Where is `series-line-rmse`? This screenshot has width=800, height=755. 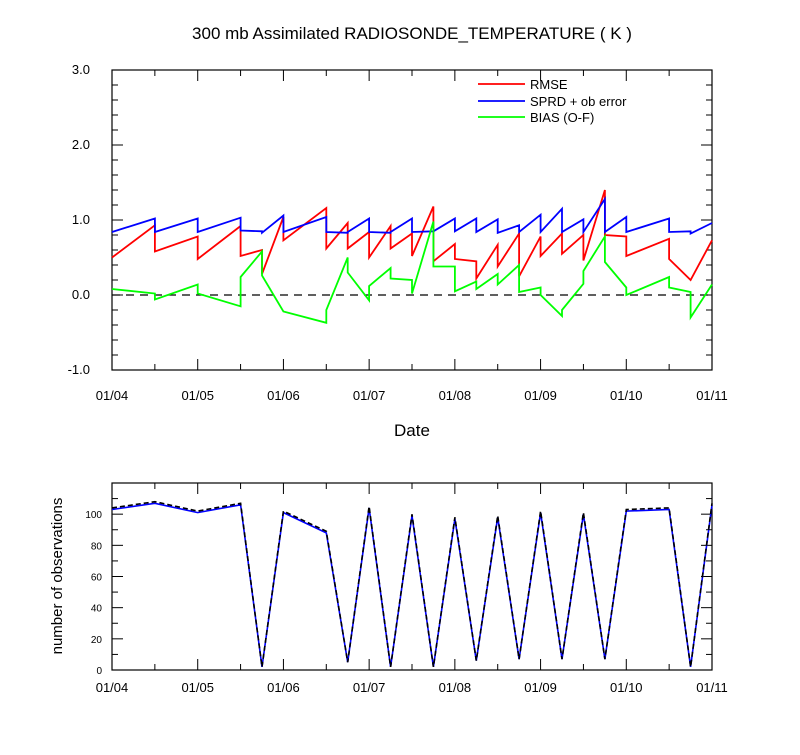 series-line-rmse is located at coordinates (412, 235).